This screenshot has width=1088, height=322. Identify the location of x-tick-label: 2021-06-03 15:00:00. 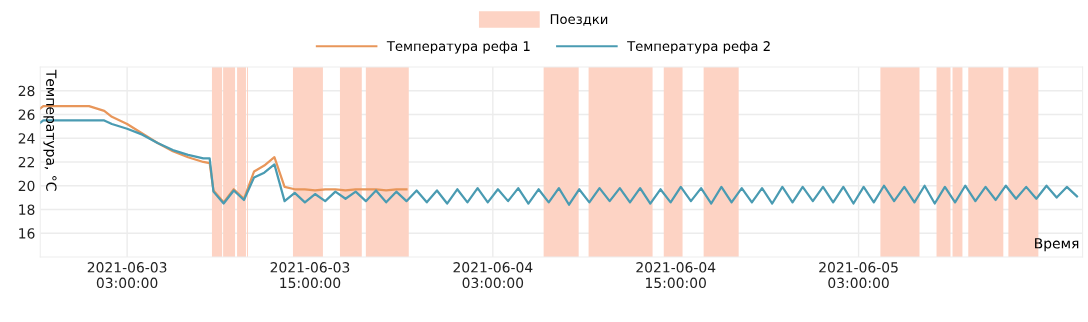
(310, 275).